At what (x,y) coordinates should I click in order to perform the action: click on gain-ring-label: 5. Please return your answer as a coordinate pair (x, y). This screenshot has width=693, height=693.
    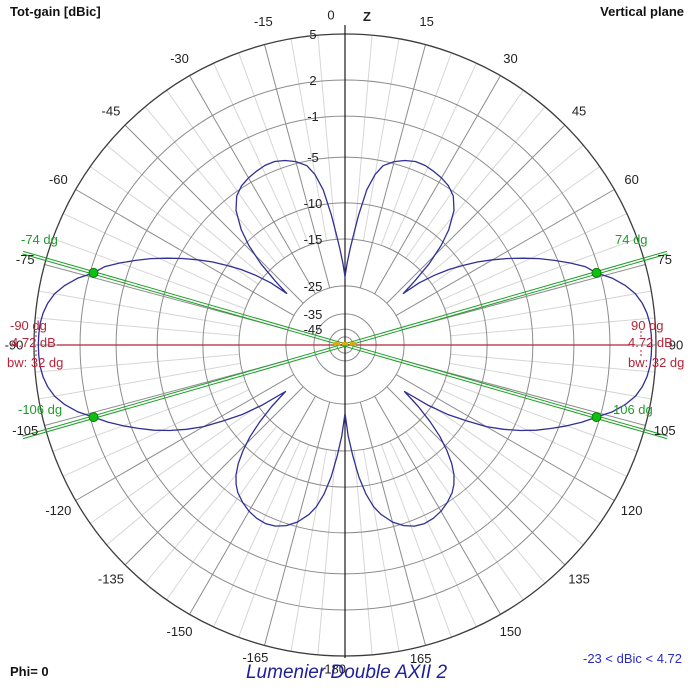
    Looking at the image, I should click on (312, 34).